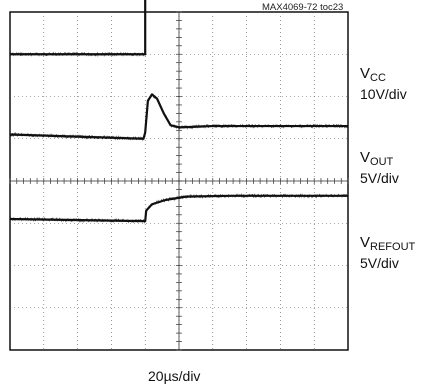  What do you see at coordinates (77, 29) in the screenshot?
I see `trace-noise-cc` at bounding box center [77, 29].